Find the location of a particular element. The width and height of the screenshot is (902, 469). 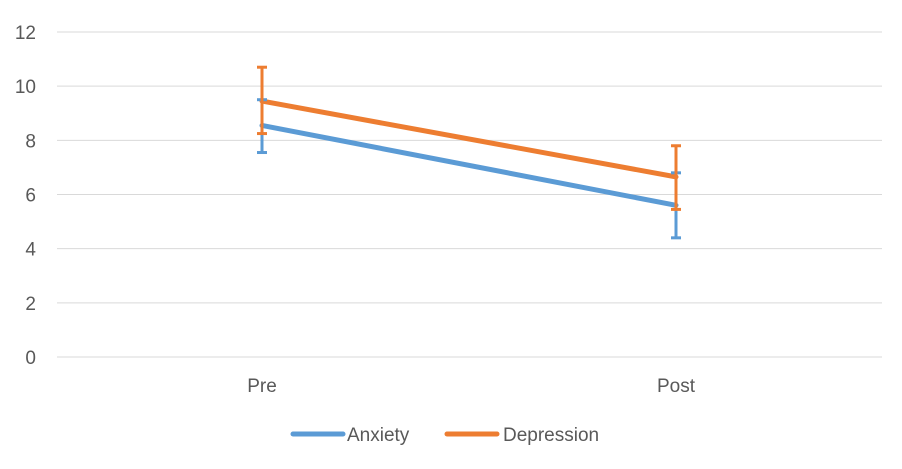

x-category-label: Pre is located at coordinates (262, 386).